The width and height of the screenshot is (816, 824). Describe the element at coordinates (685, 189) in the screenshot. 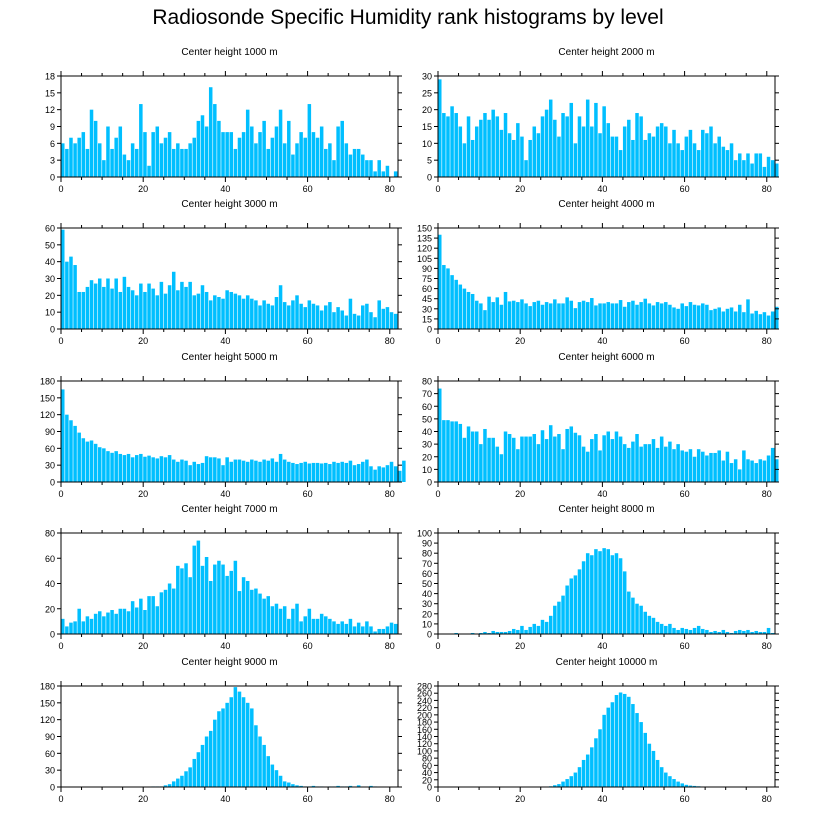

I see `x-tick-label: 60` at that location.